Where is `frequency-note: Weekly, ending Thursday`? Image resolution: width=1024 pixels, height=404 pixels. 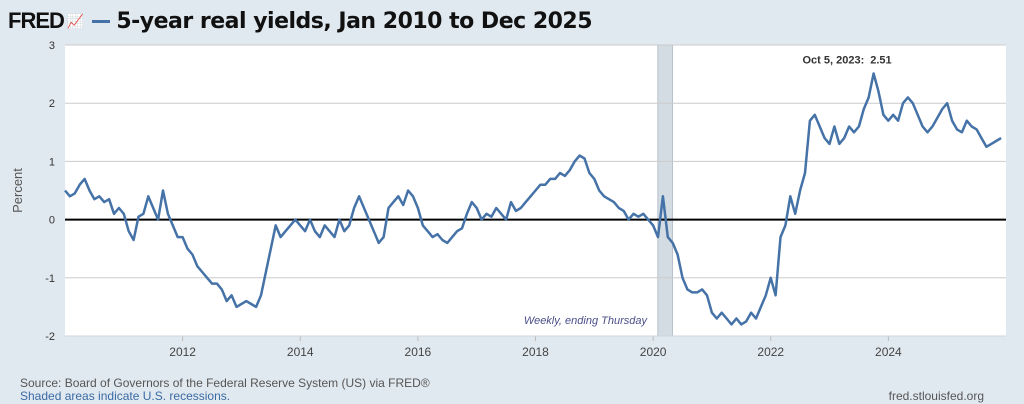
frequency-note: Weekly, ending Thursday is located at coordinates (586, 321).